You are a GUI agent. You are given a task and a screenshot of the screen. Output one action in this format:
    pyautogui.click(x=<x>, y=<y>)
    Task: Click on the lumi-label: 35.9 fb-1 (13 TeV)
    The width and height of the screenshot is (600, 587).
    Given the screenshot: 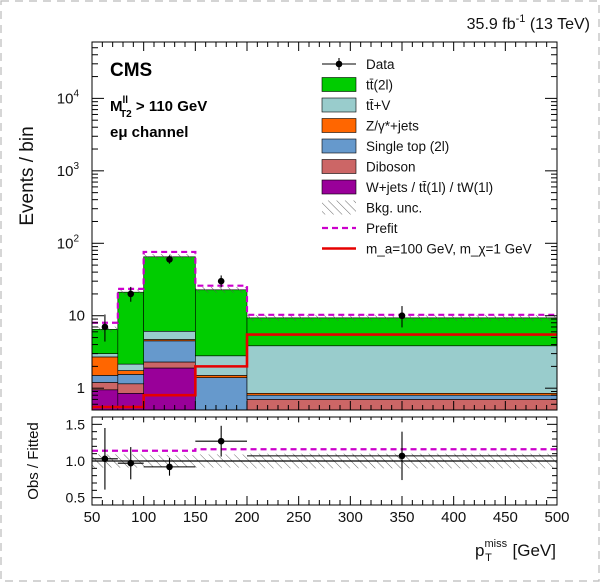 What is the action you would take?
    pyautogui.click(x=528, y=23)
    